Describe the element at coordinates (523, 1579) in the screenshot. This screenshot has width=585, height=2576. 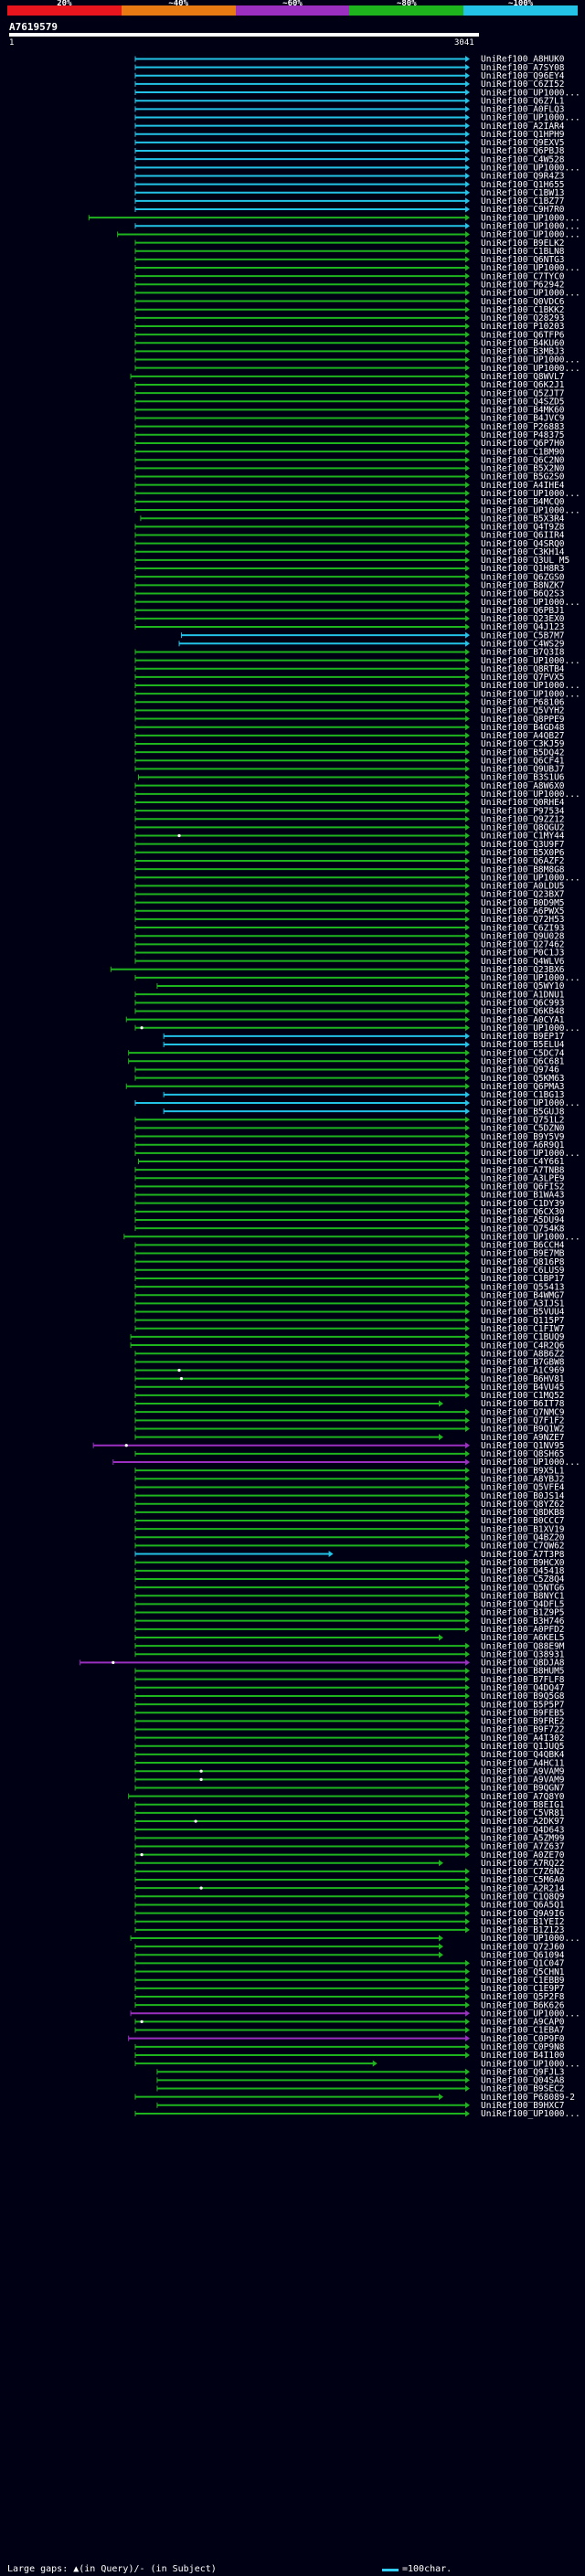
I see `hit-label: UniRef100_C5Z8Q4` at that location.